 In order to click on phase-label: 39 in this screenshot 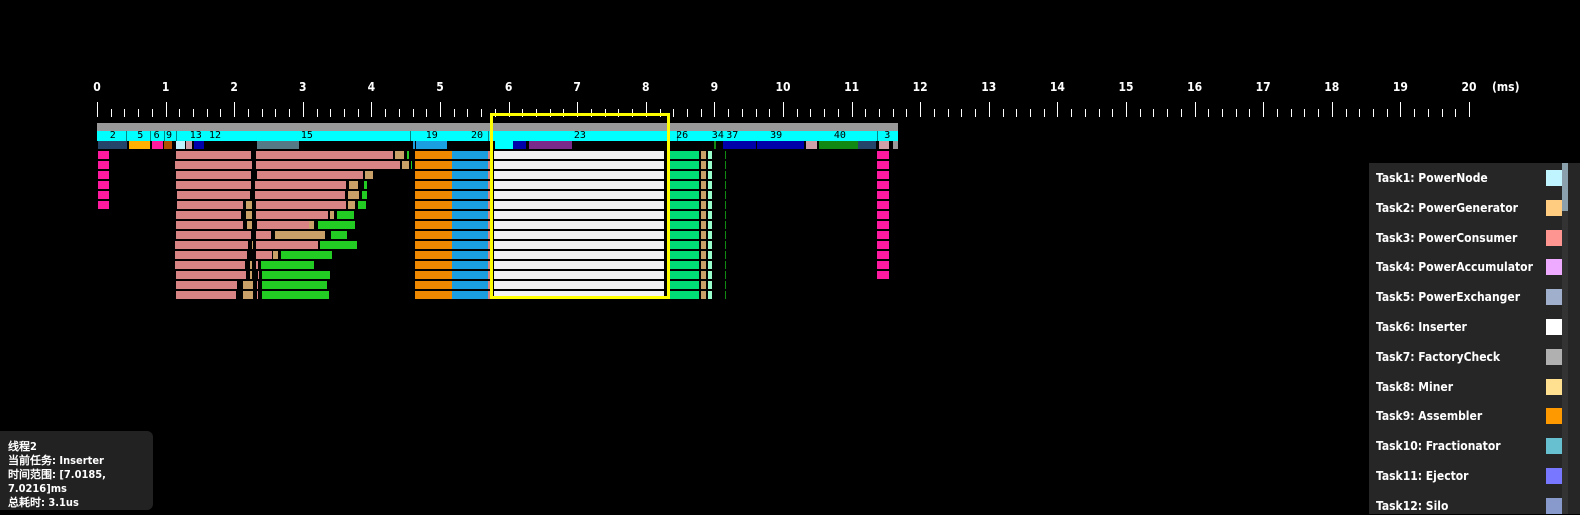, I will do `click(776, 135)`.